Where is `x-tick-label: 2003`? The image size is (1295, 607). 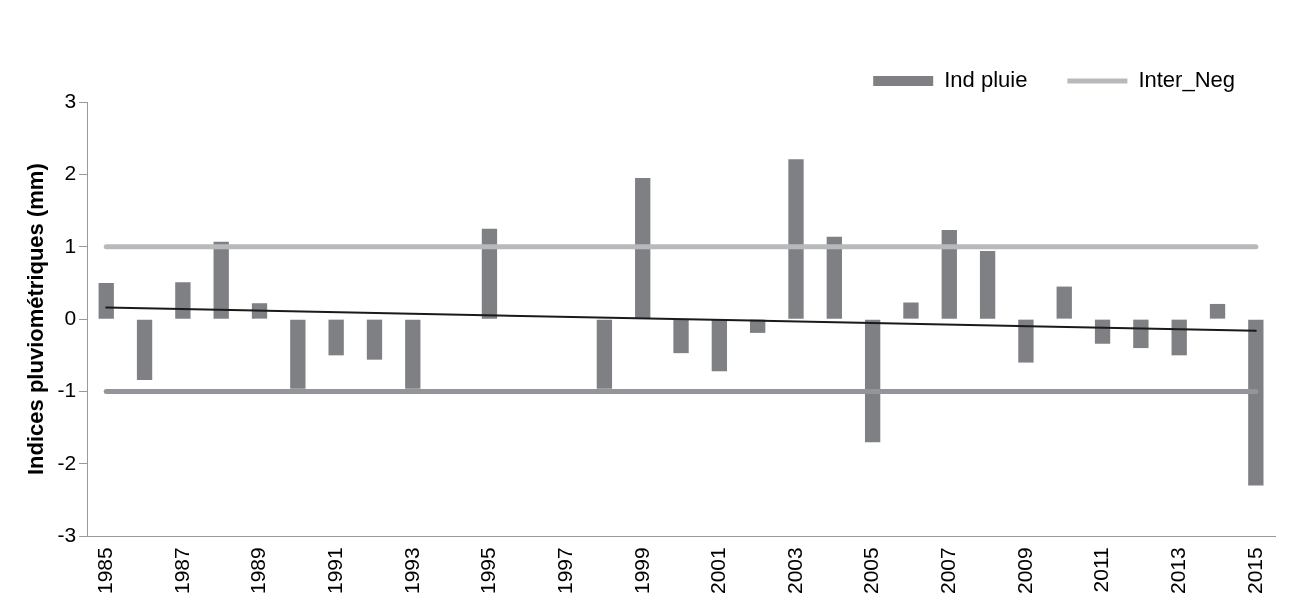
x-tick-label: 2003 is located at coordinates (794, 570).